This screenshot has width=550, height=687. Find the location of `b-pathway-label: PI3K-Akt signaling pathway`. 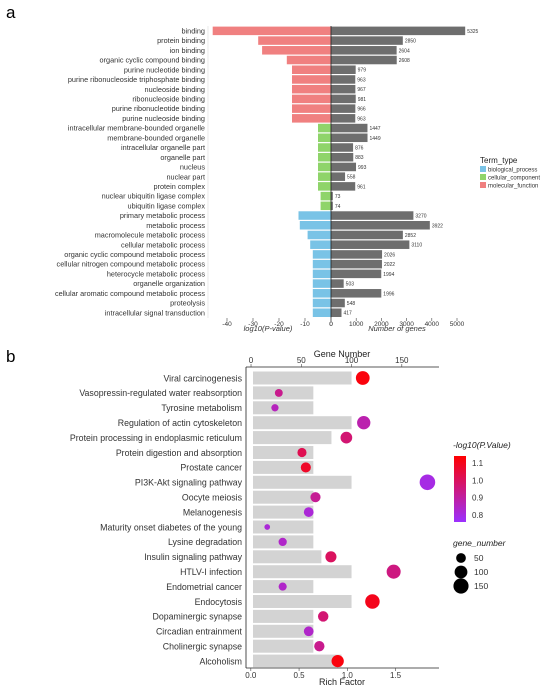

b-pathway-label: PI3K-Akt signaling pathway is located at coordinates (189, 483).